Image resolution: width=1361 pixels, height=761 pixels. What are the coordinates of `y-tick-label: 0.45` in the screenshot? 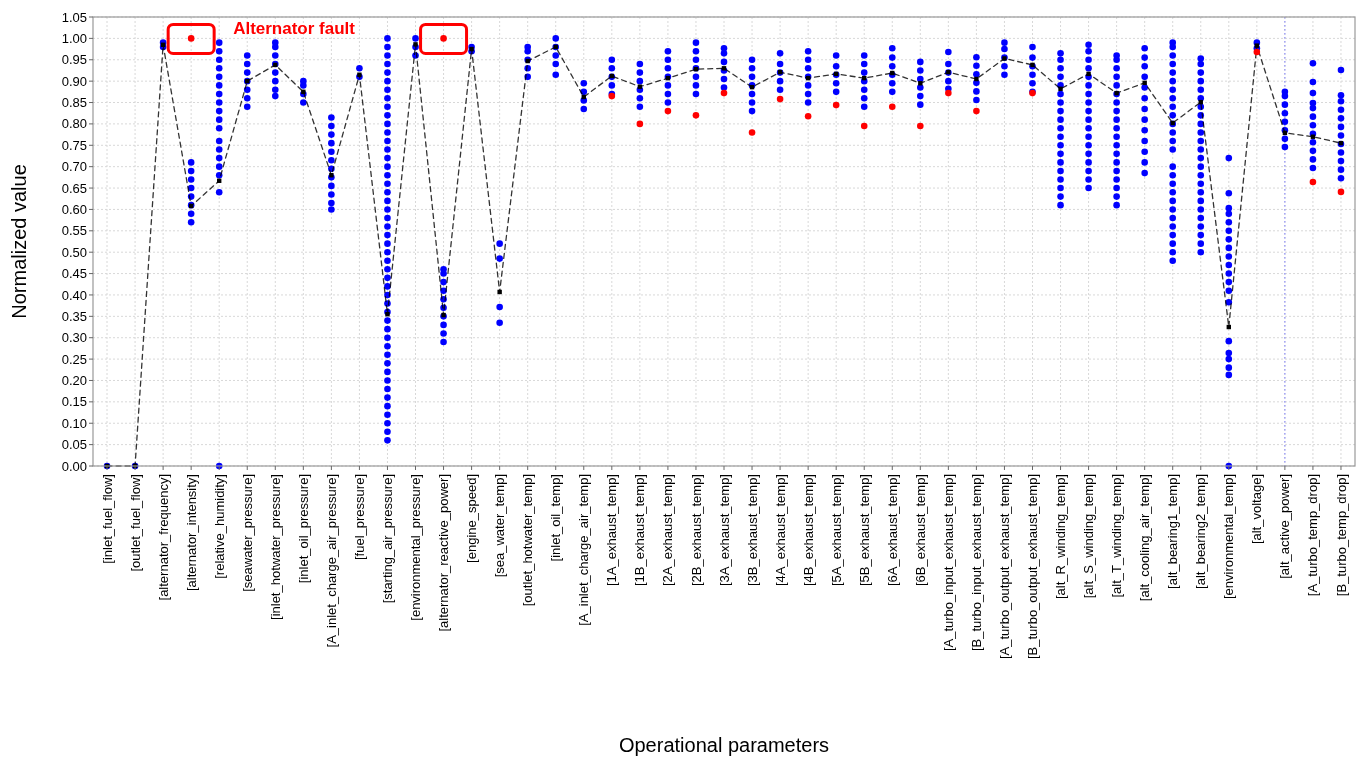 It's located at (74, 274).